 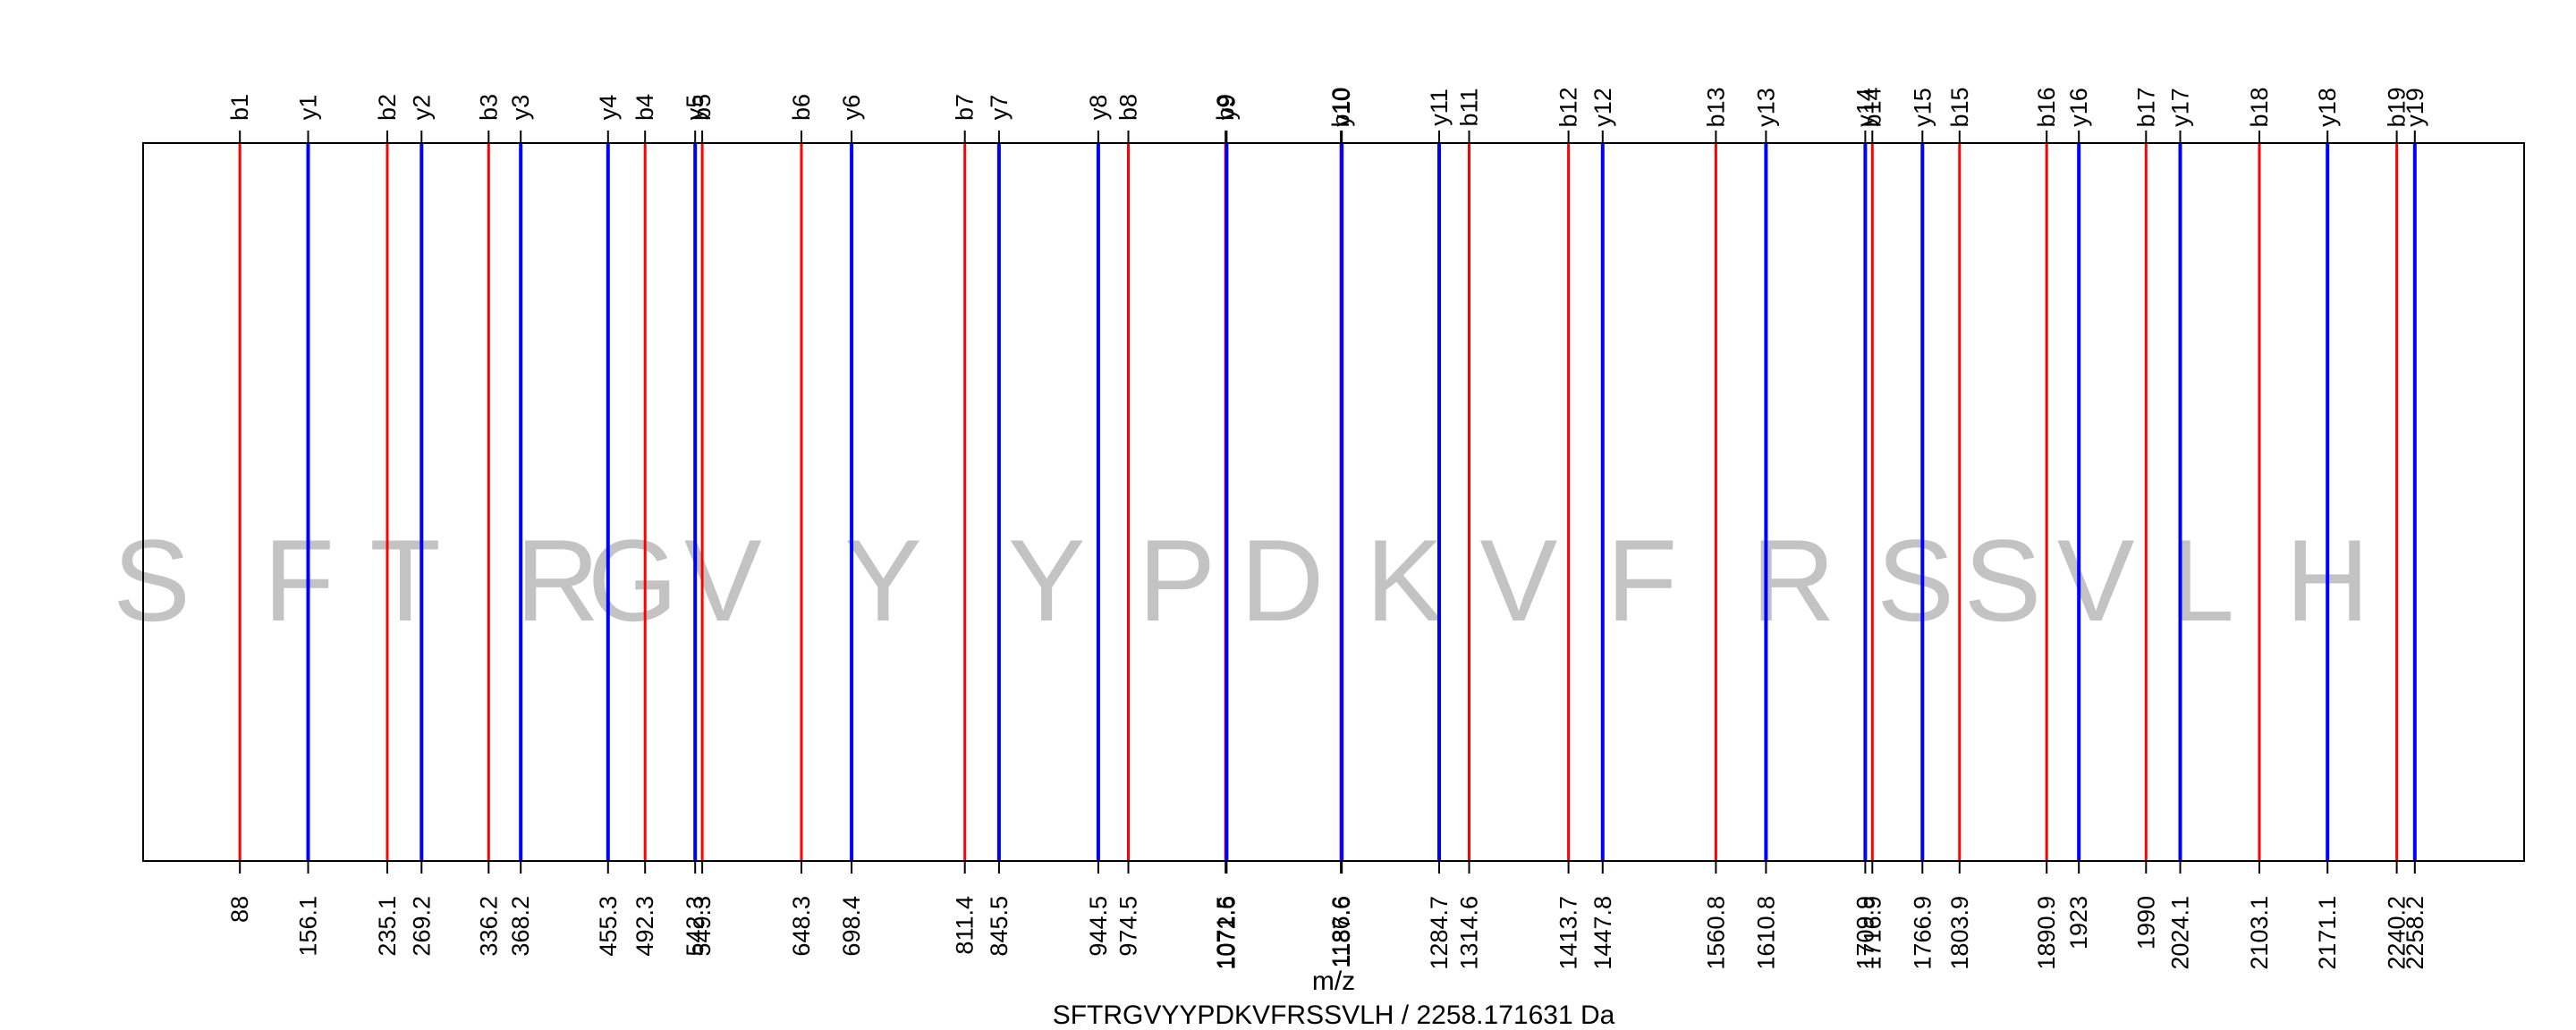 I want to click on ion-name-y1: y1, so click(x=308, y=108).